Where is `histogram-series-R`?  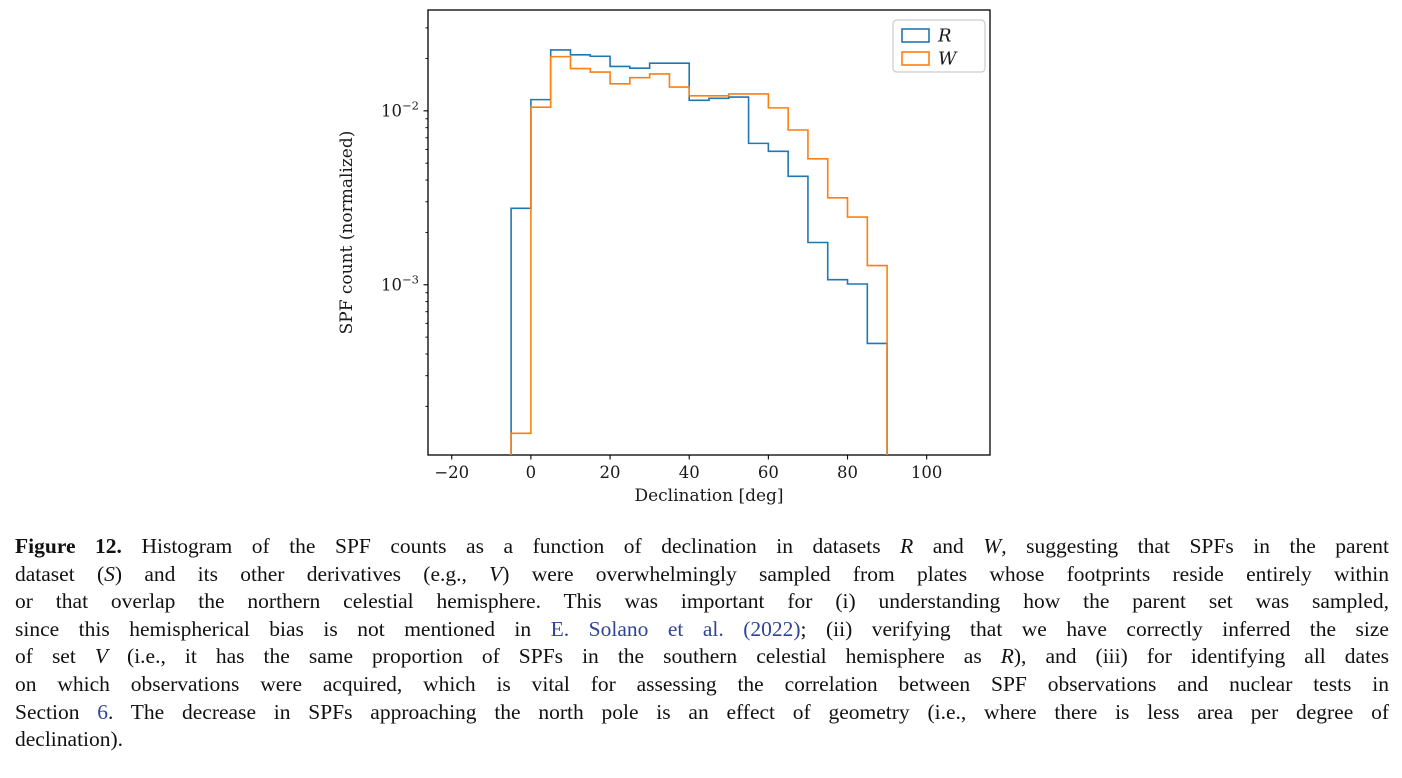 histogram-series-R is located at coordinates (699, 252).